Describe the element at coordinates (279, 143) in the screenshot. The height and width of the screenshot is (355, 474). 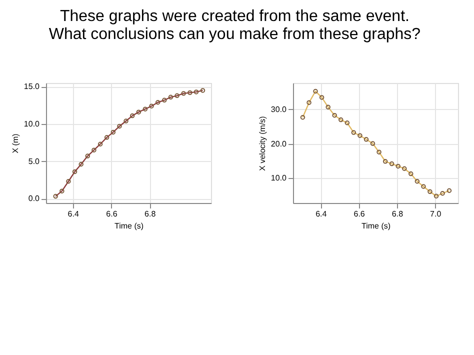
I see `y-tick-label: 20.0` at that location.